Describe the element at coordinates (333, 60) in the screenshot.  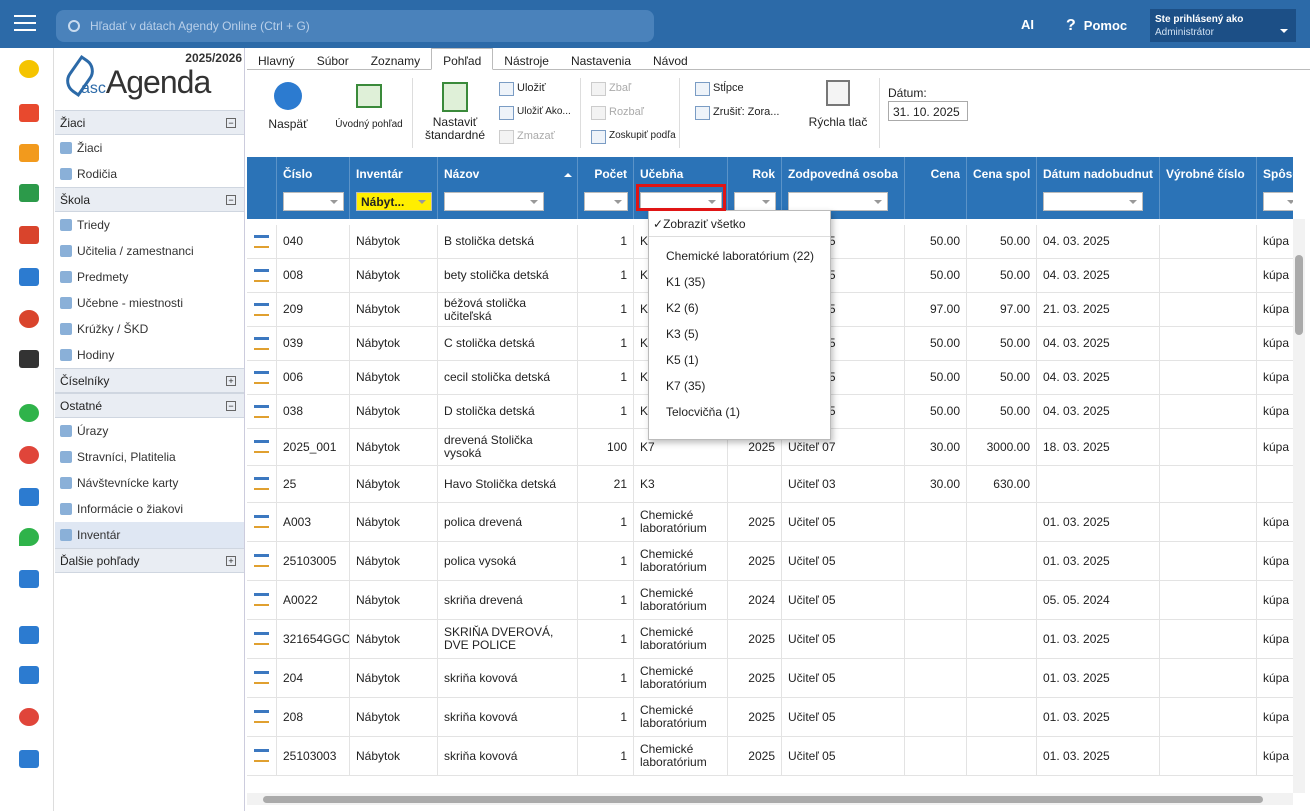
I see `tab: Súbor` at that location.